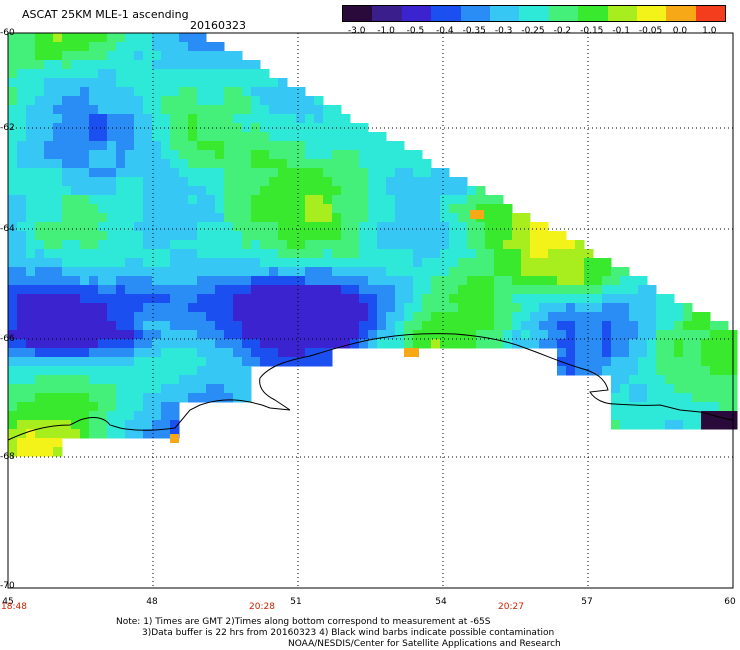 The image size is (740, 650). What do you see at coordinates (386, 31) in the screenshot?
I see `color-scale-label: -1.0` at bounding box center [386, 31].